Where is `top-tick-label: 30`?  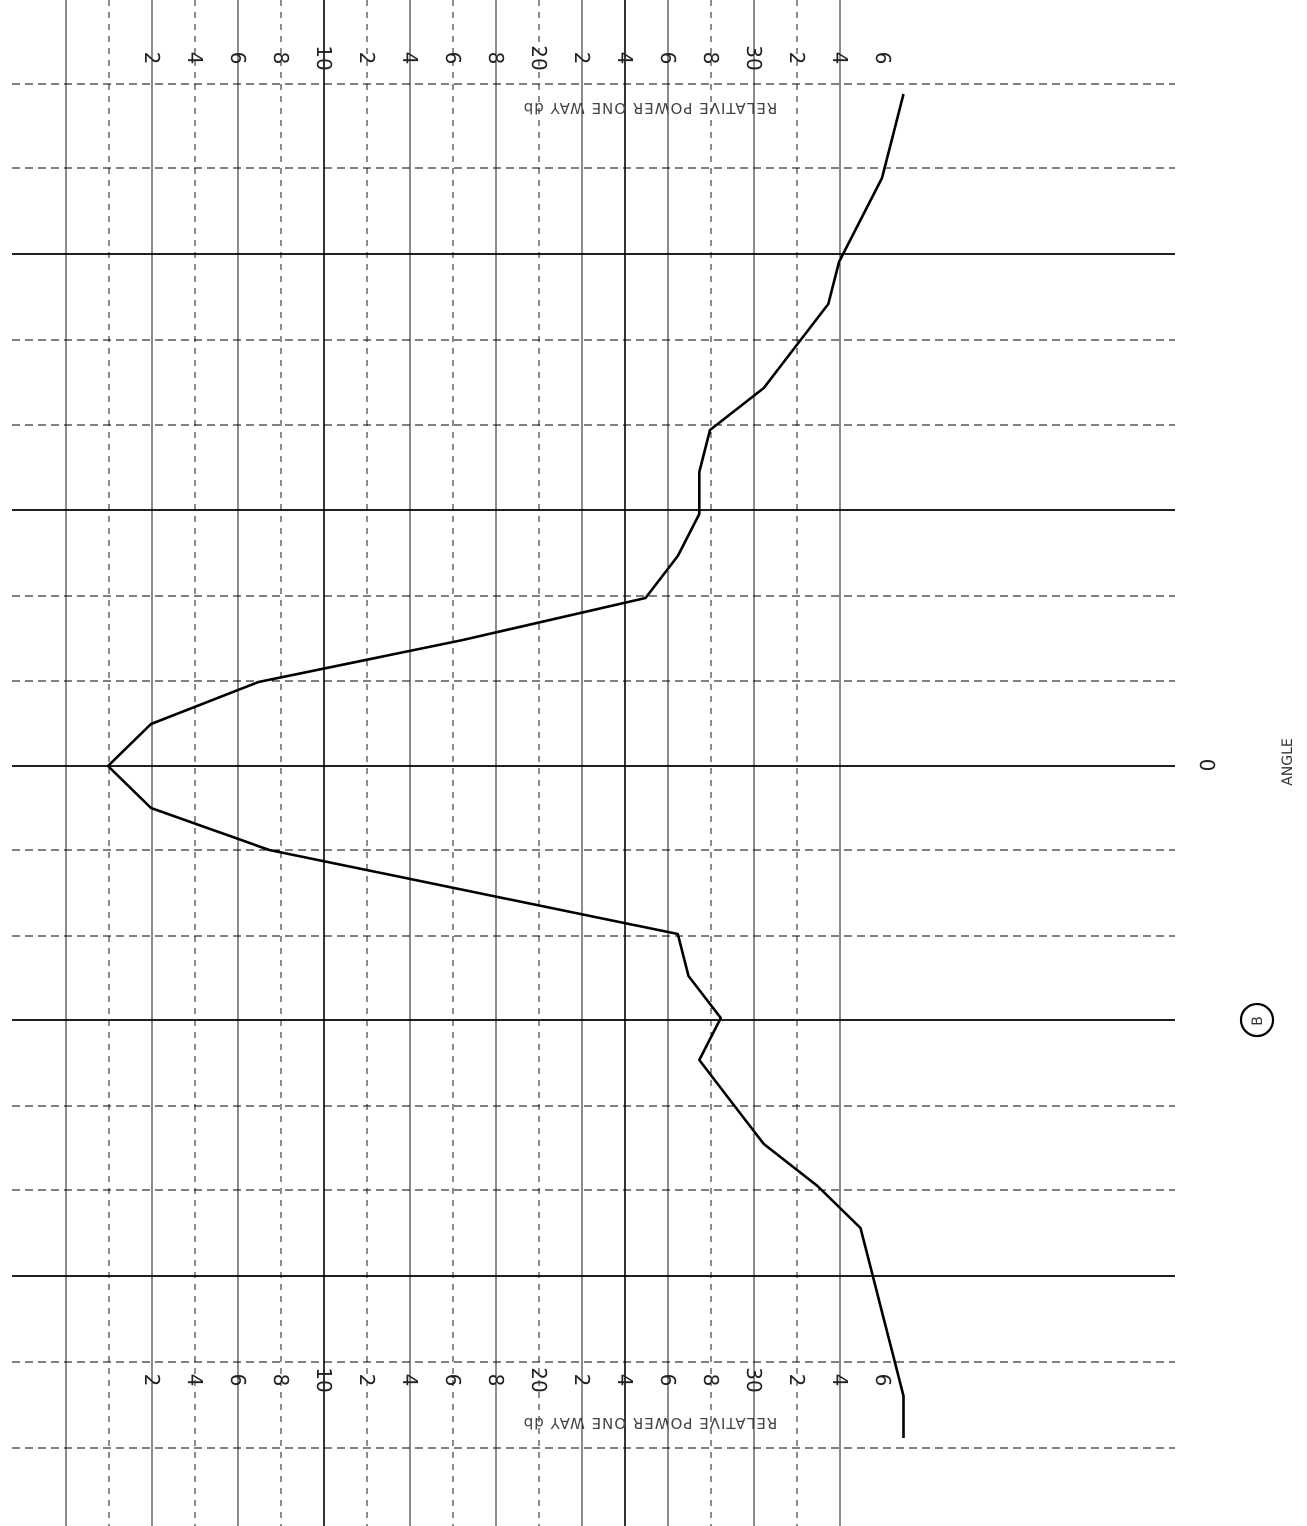 top-tick-label: 30 is located at coordinates (754, 57).